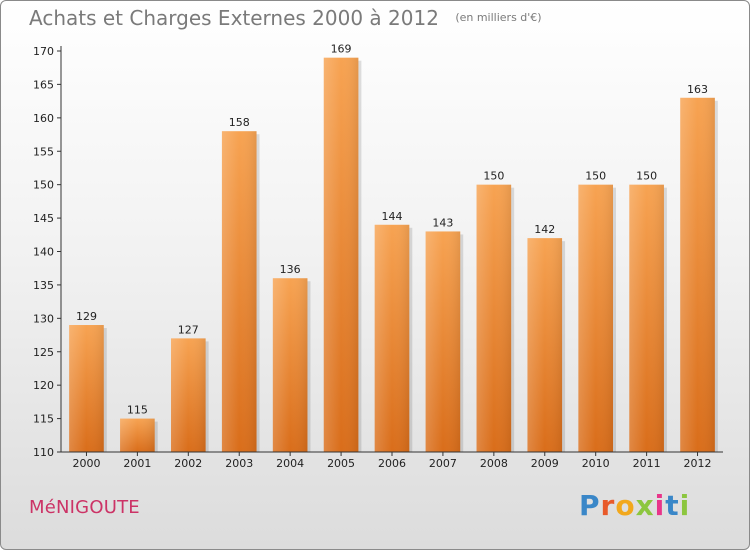  What do you see at coordinates (86, 463) in the screenshot?
I see `x-tick-label: 2000` at bounding box center [86, 463].